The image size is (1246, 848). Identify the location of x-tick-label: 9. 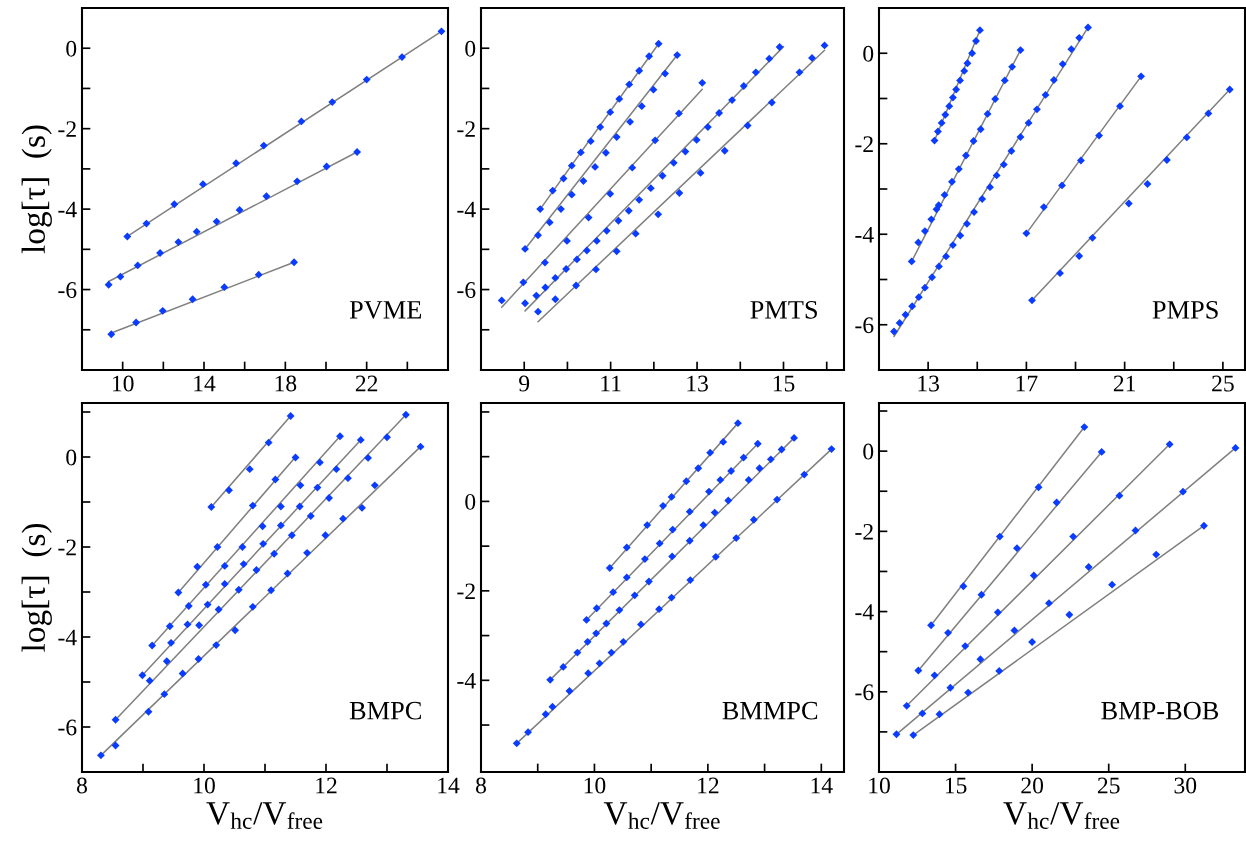
(524, 383).